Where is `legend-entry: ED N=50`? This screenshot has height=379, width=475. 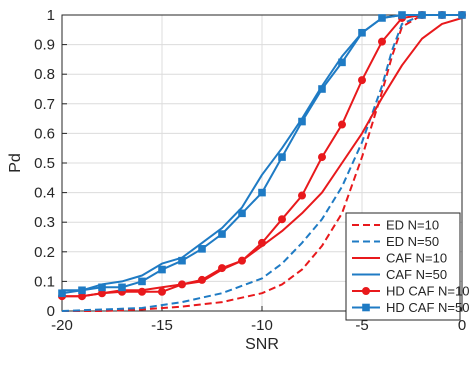
legend-entry: ED N=50 is located at coordinates (395, 241).